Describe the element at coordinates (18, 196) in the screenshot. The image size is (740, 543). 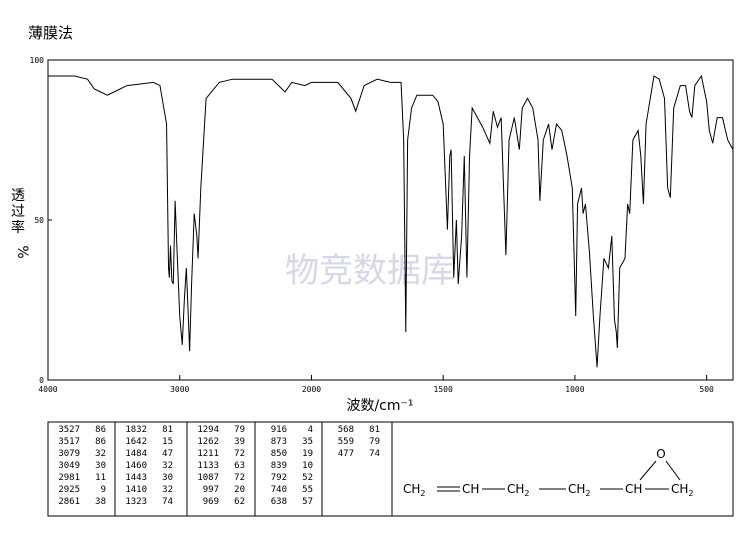
I see `y-axis-label-char: 透` at that location.